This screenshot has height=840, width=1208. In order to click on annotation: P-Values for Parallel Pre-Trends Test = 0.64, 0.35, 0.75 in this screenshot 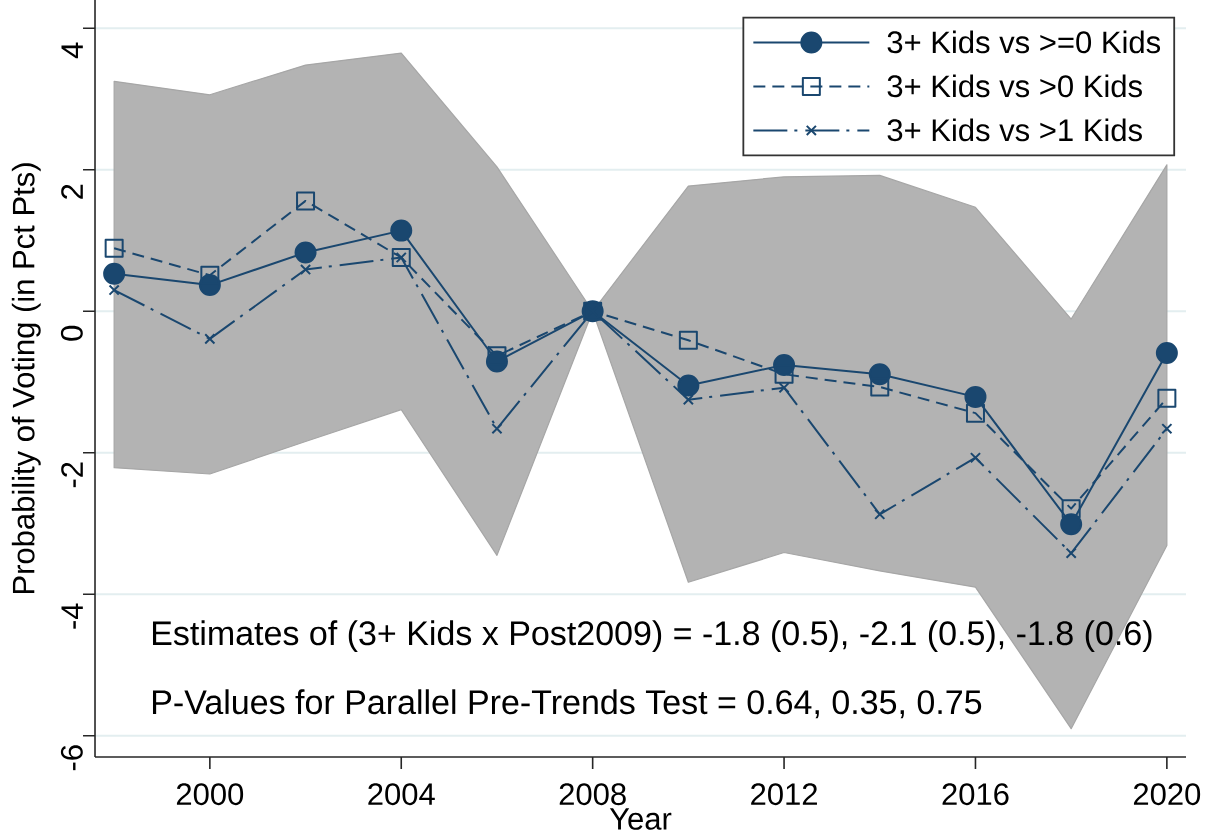, I will do `click(567, 704)`.